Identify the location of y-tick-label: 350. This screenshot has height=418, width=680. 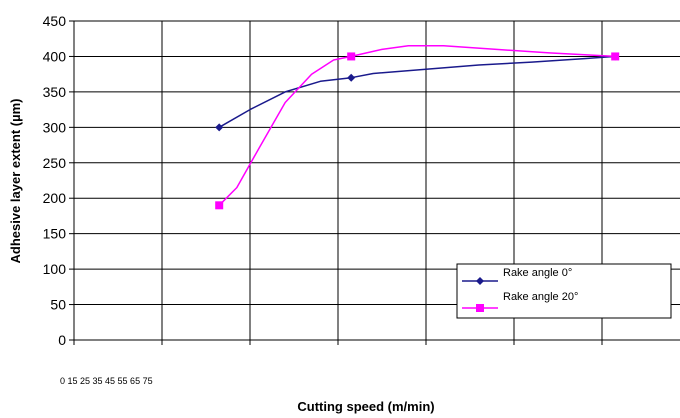
(55, 92).